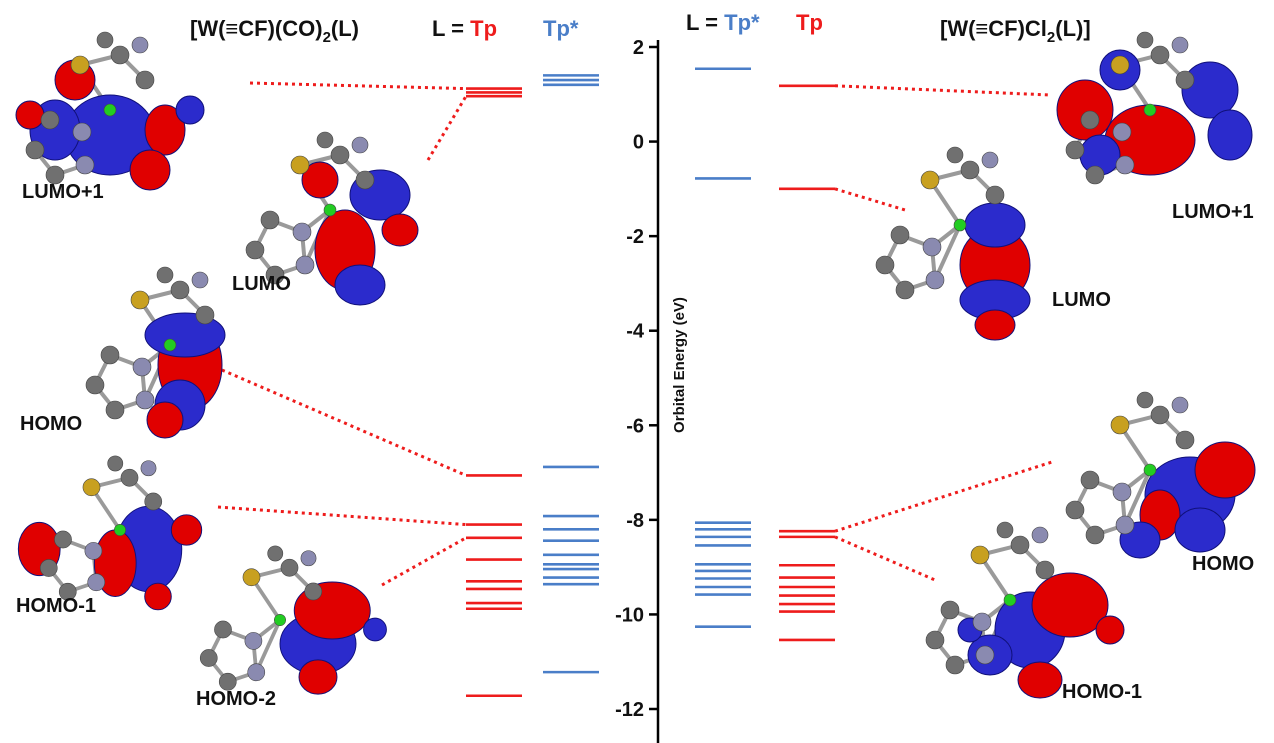 This screenshot has width=1274, height=743. What do you see at coordinates (629, 615) in the screenshot?
I see `y-tick-label: -10` at bounding box center [629, 615].